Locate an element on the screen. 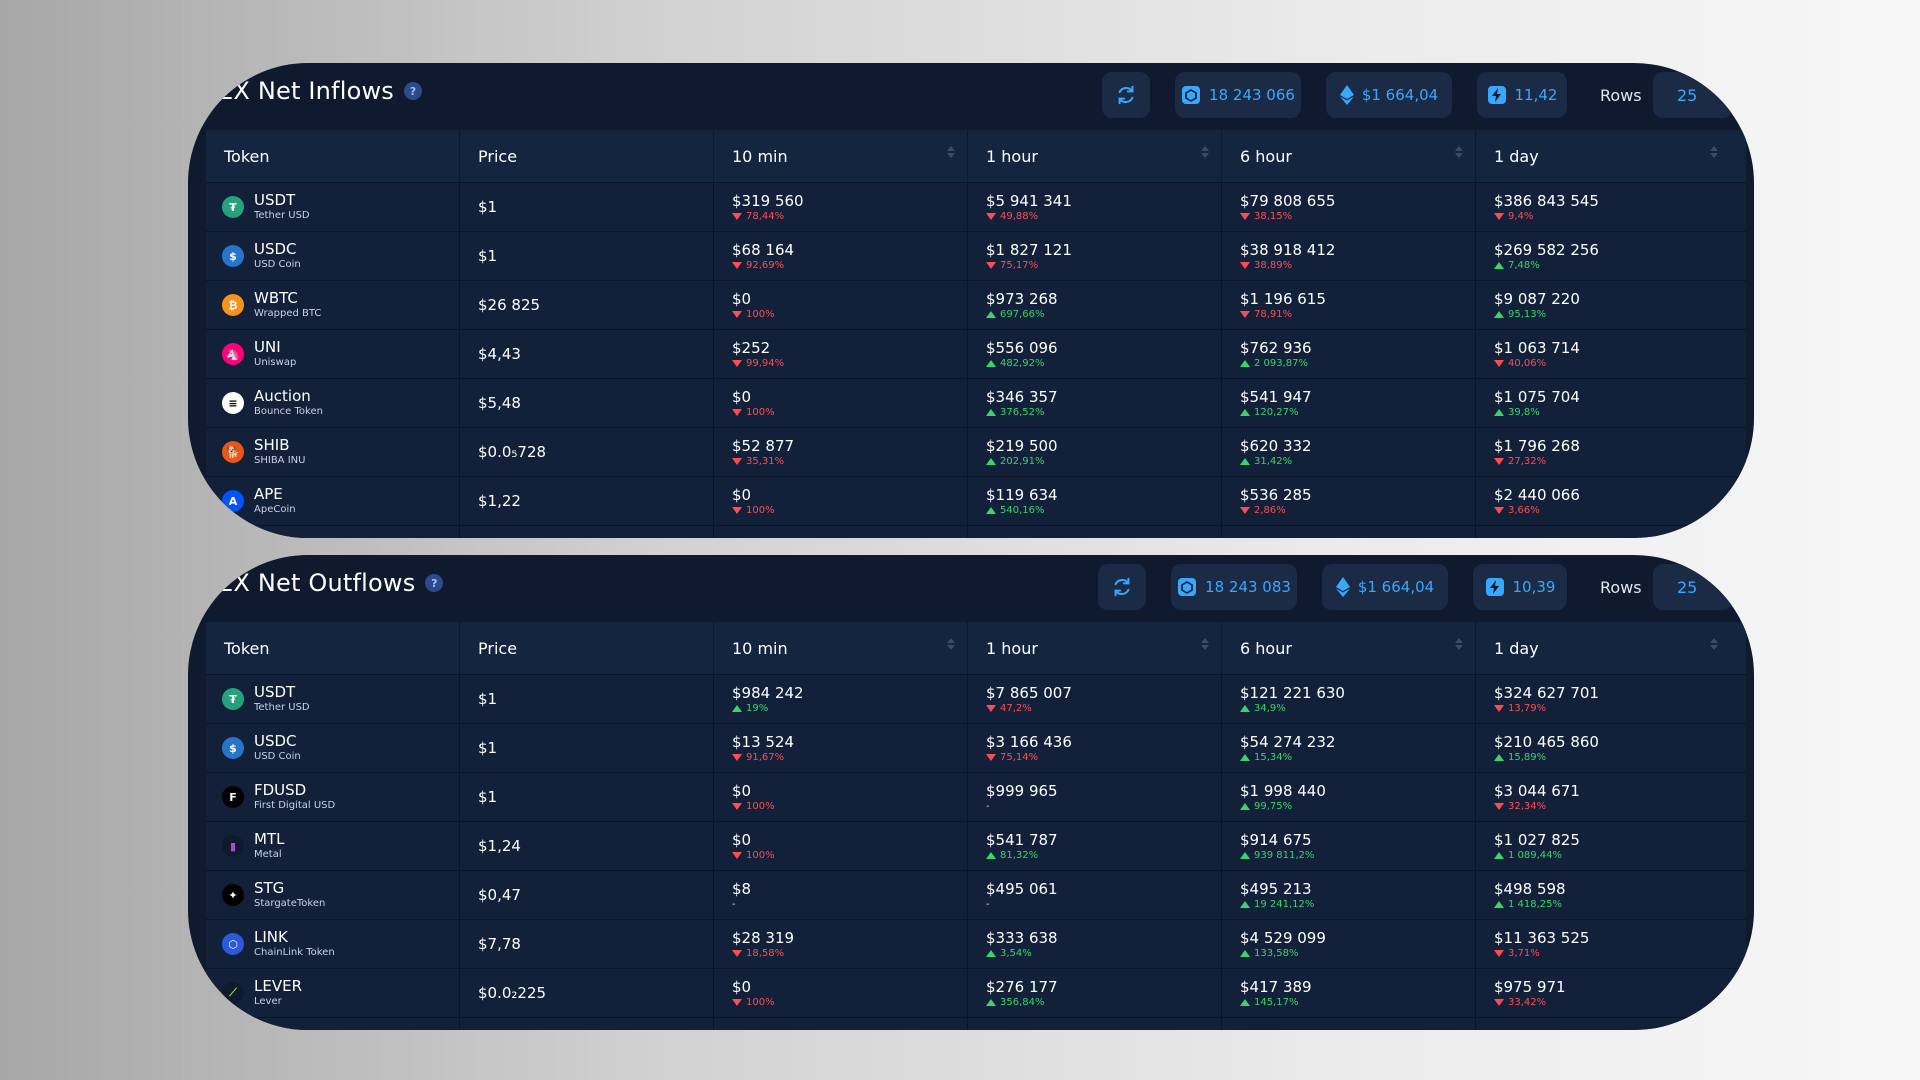 The height and width of the screenshot is (1080, 1920). cell-h1: $5 941 341 49,88% is located at coordinates (1095, 207).